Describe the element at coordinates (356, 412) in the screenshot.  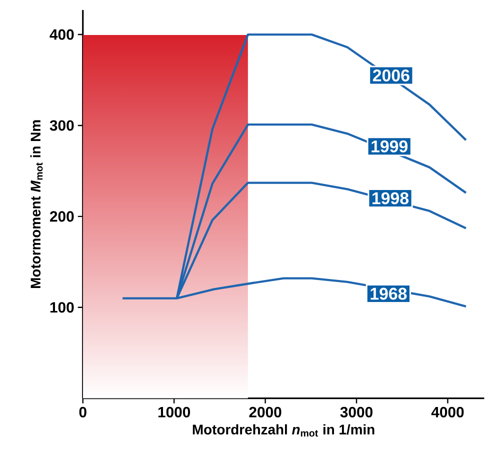
I see `x-tick-label: 3000` at that location.